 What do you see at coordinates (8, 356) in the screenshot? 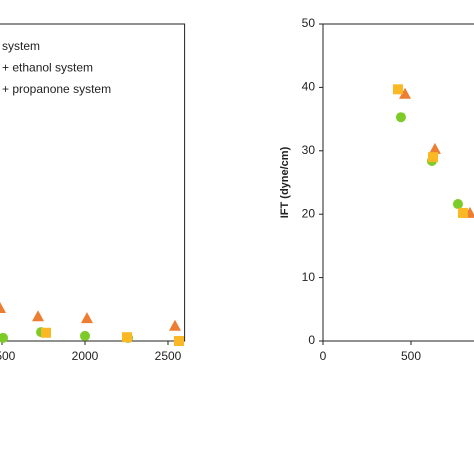
I see `x-tick-label: 1500` at bounding box center [8, 356].